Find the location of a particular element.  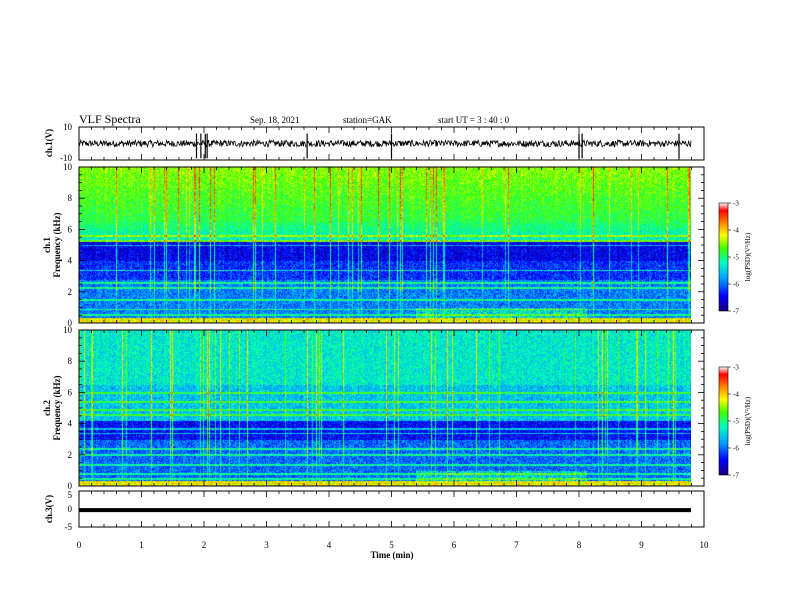

ch1-colorbar-bar is located at coordinates (723, 257).